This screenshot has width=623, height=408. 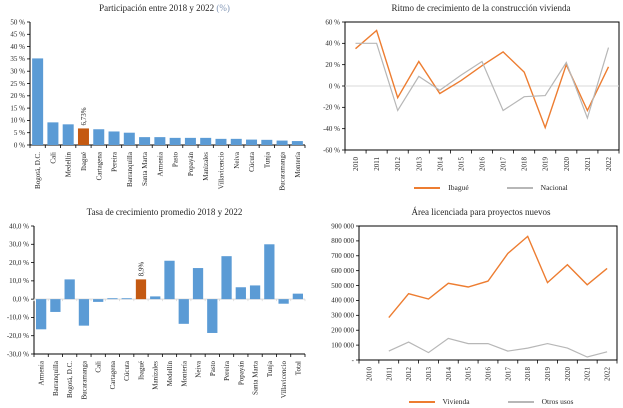 What do you see at coordinates (421, 401) in the screenshot?
I see `legend-line-vivienda-icon` at bounding box center [421, 401].